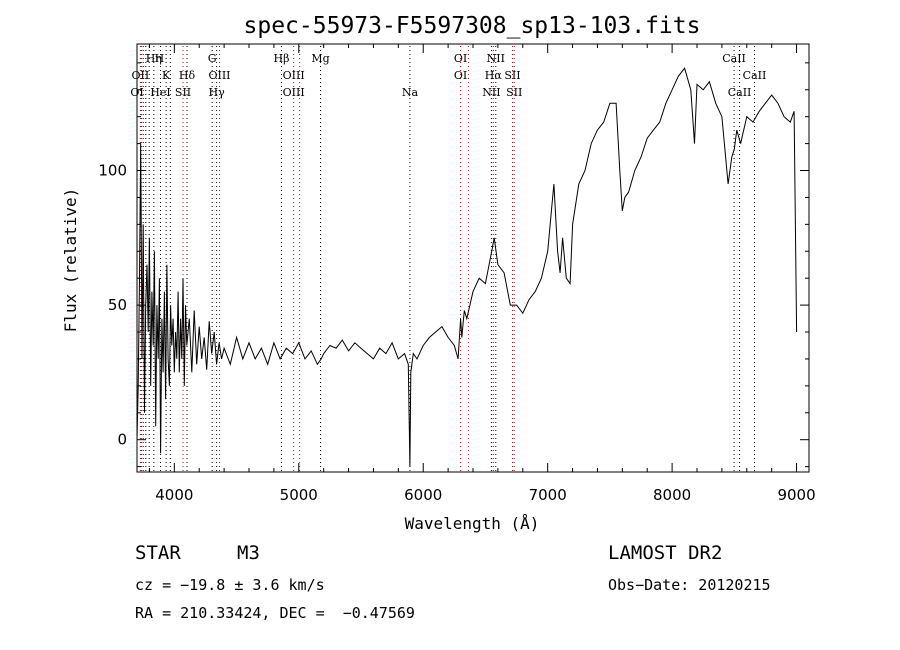 This screenshot has width=900, height=650. I want to click on line-label-17: OI, so click(136, 92).